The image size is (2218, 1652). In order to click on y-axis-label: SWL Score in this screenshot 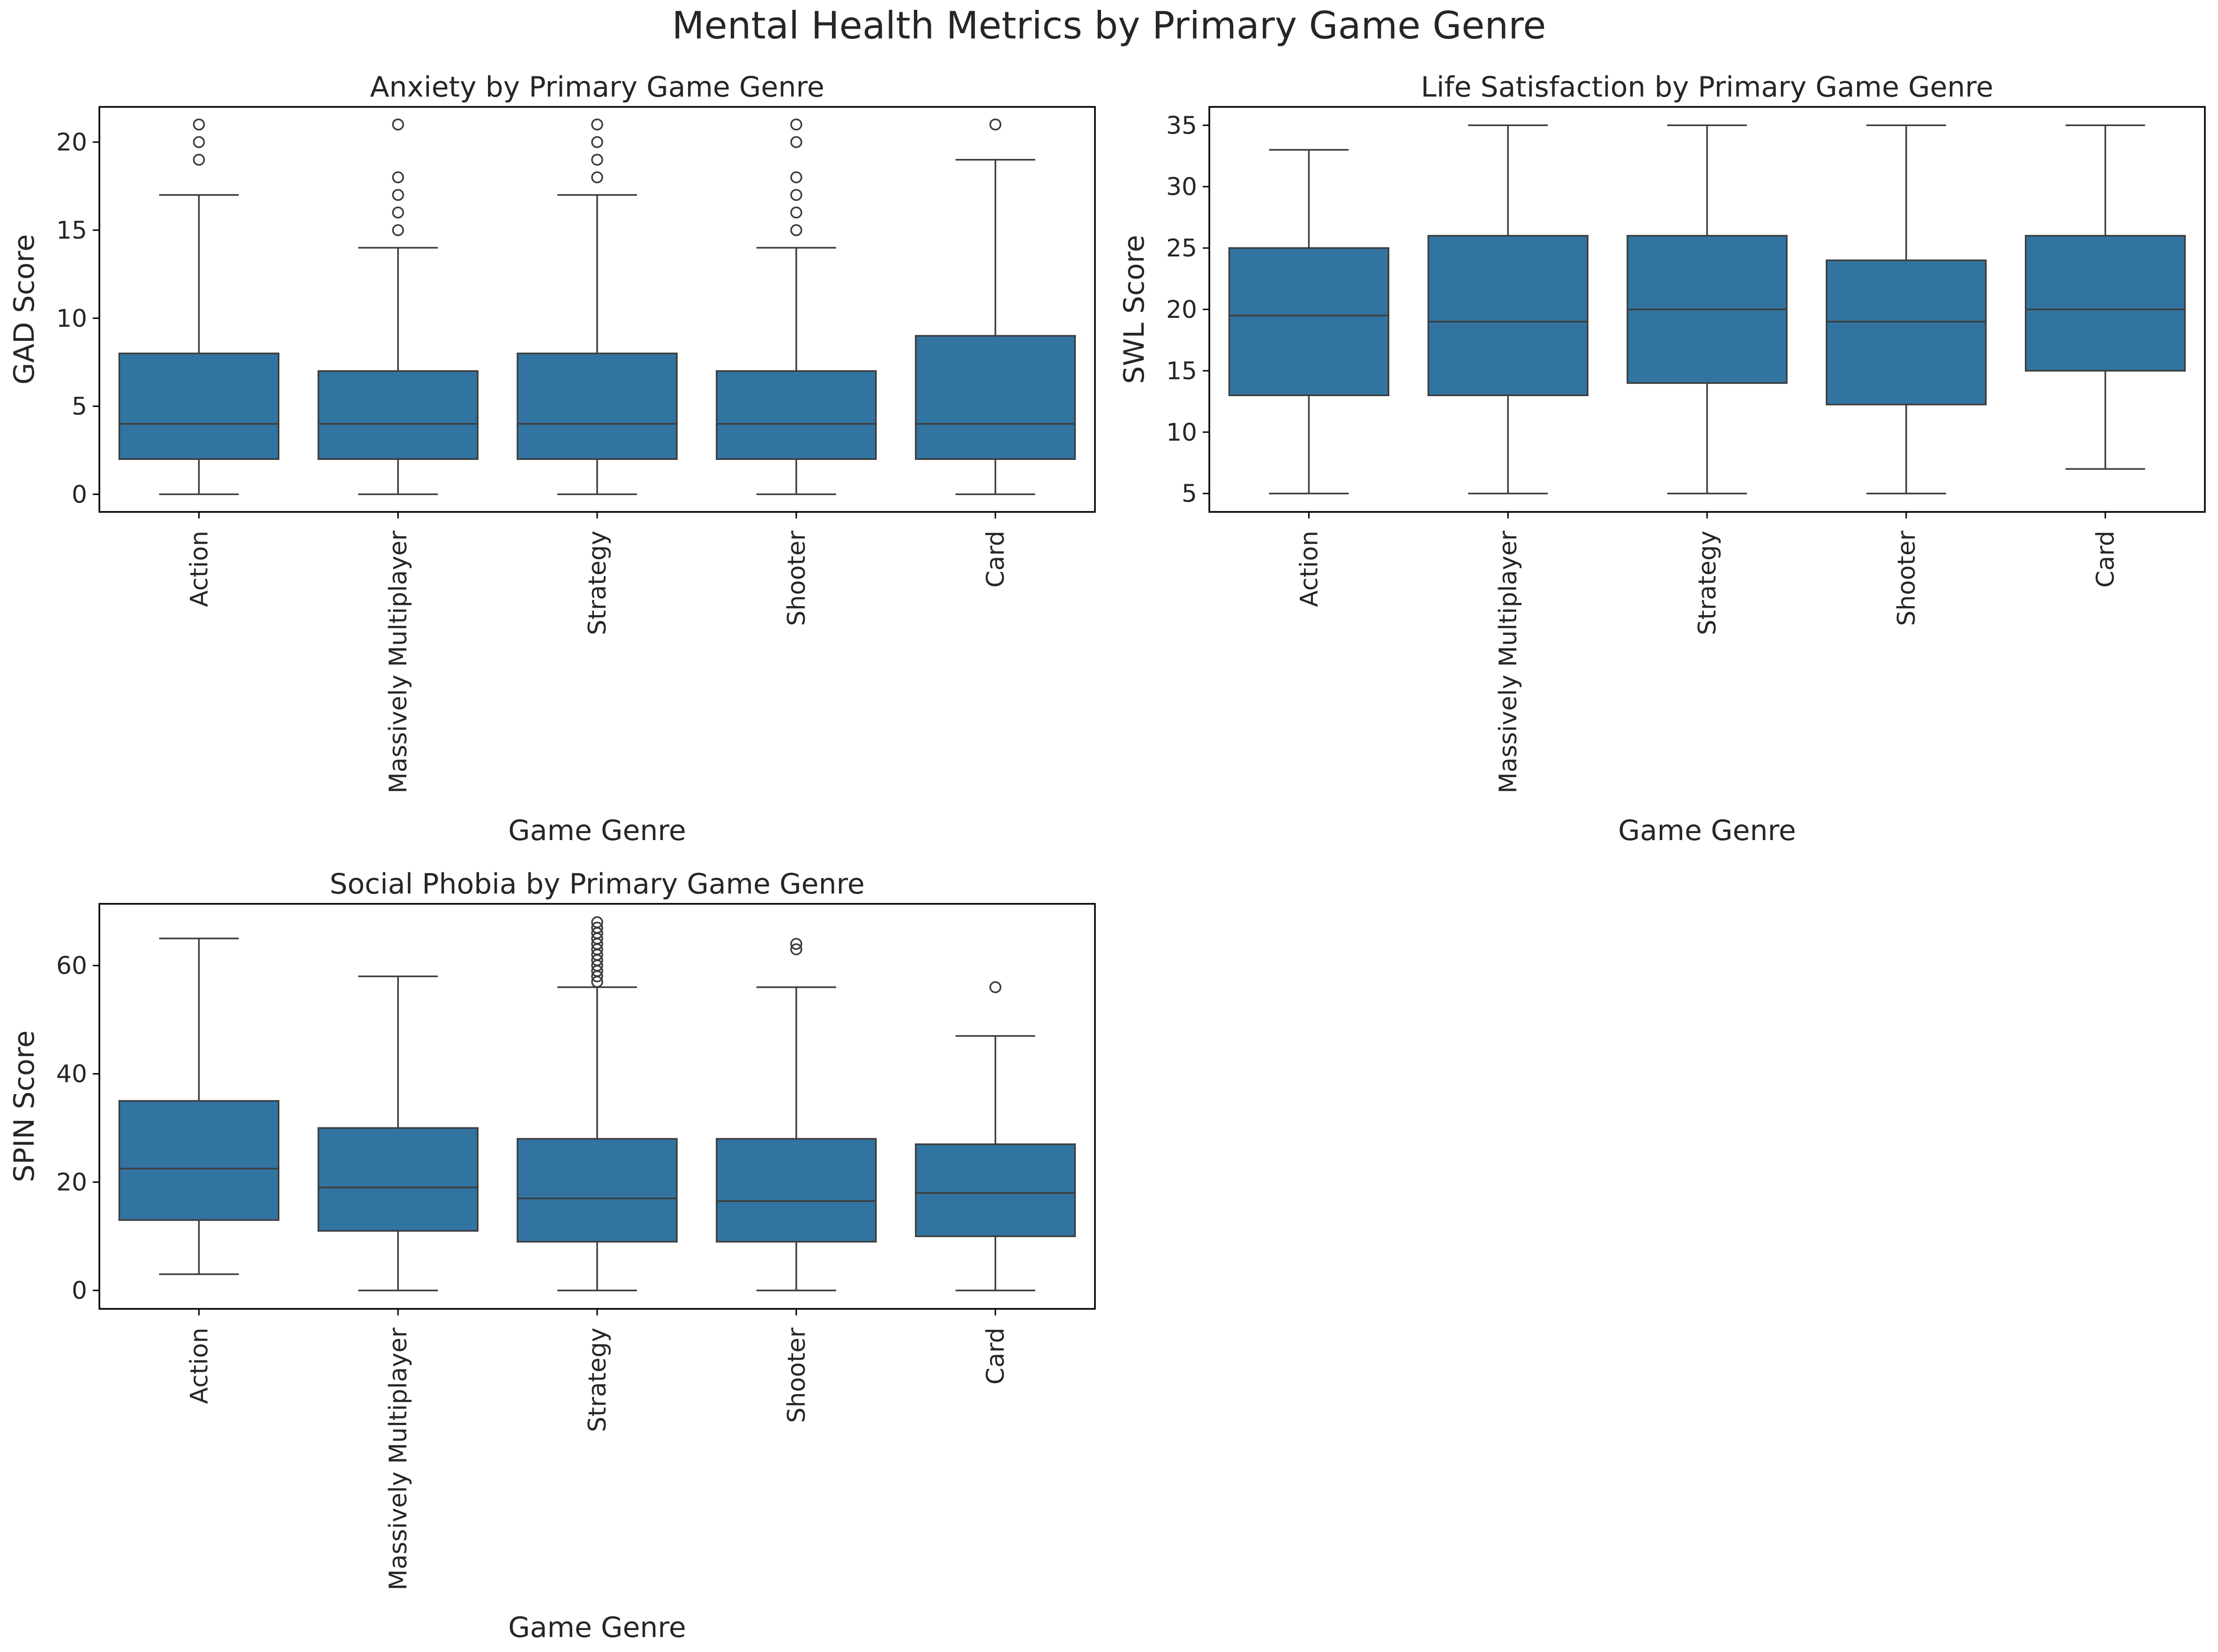, I will do `click(1134, 309)`.